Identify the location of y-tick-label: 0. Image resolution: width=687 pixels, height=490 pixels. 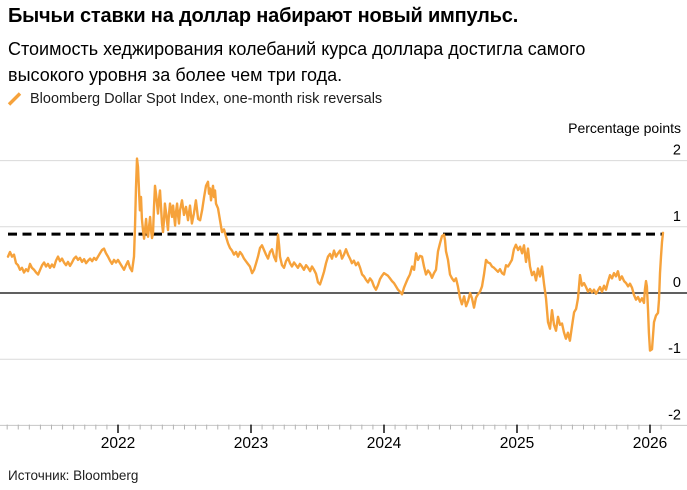
(677, 283).